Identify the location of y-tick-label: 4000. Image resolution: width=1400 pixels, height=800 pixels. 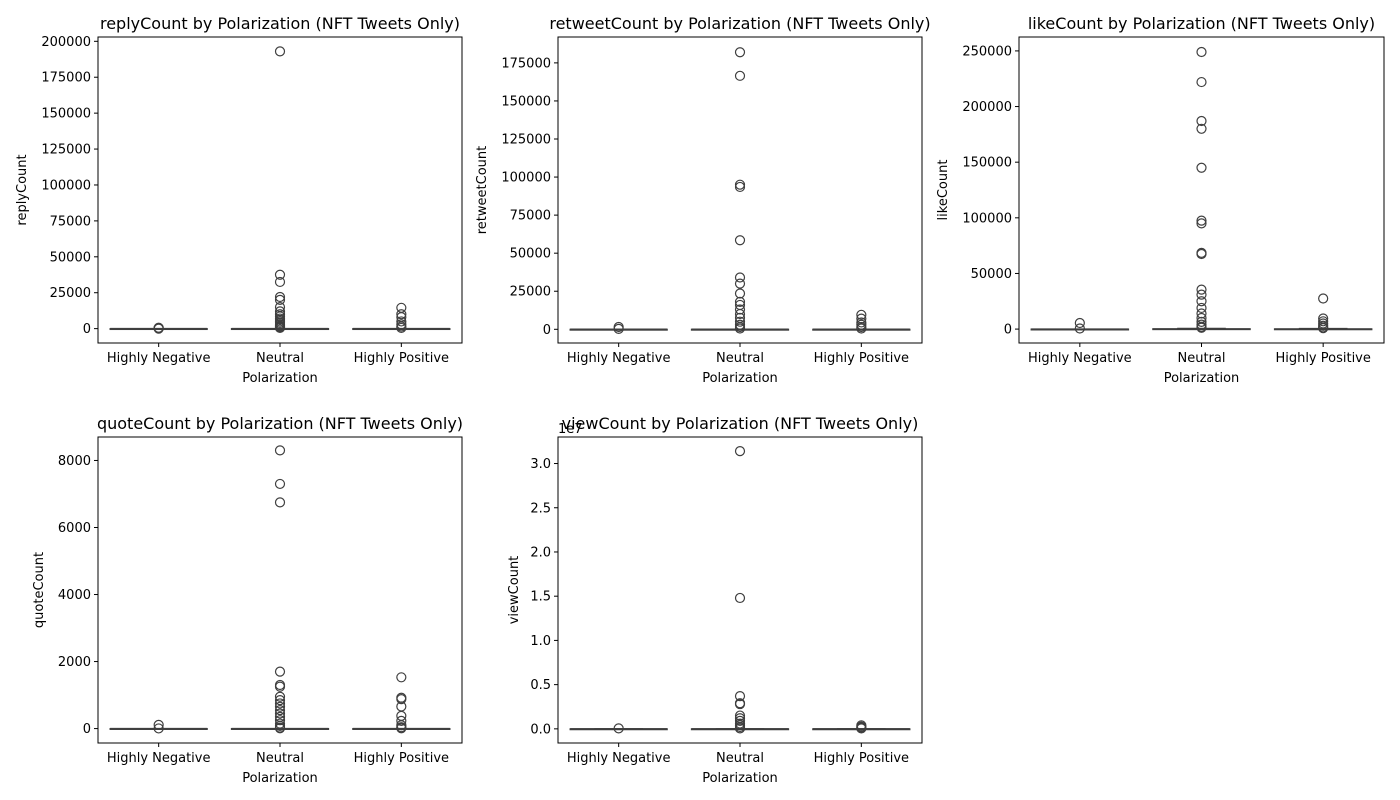
(74, 595).